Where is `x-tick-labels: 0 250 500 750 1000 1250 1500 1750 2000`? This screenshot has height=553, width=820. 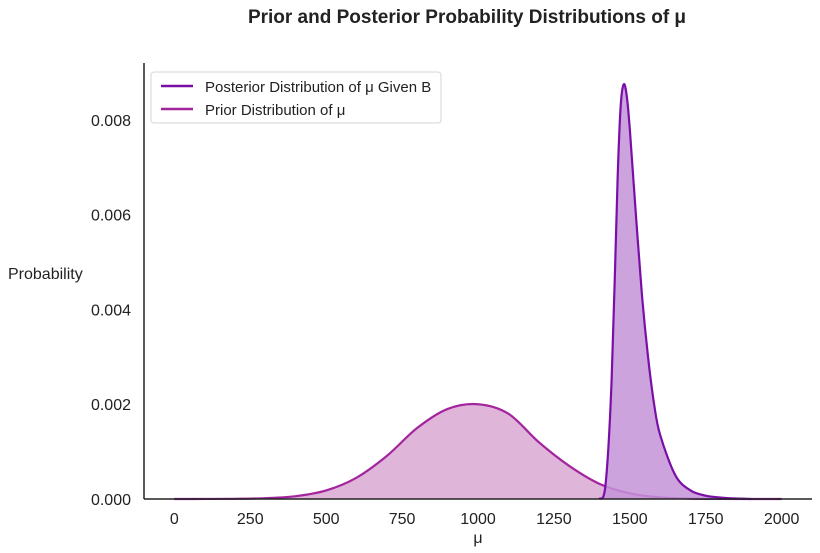 x-tick-labels: 0 250 500 750 1000 1250 1500 1750 2000 is located at coordinates (485, 519).